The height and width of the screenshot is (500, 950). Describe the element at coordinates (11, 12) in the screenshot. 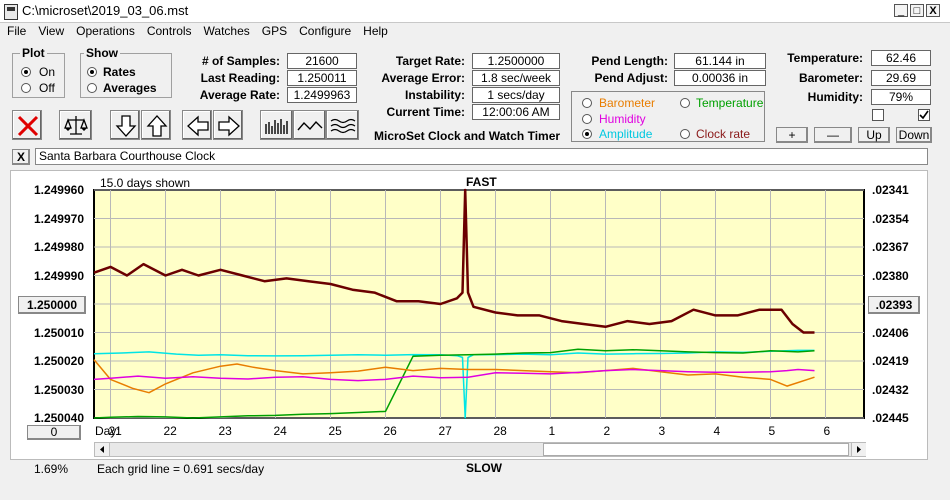

I see `app-icon` at that location.